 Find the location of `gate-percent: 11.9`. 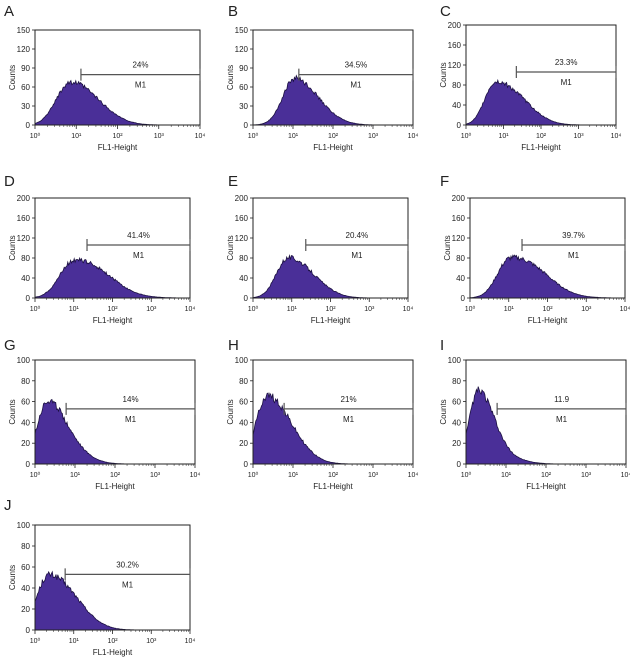

gate-percent: 11.9 is located at coordinates (562, 399).